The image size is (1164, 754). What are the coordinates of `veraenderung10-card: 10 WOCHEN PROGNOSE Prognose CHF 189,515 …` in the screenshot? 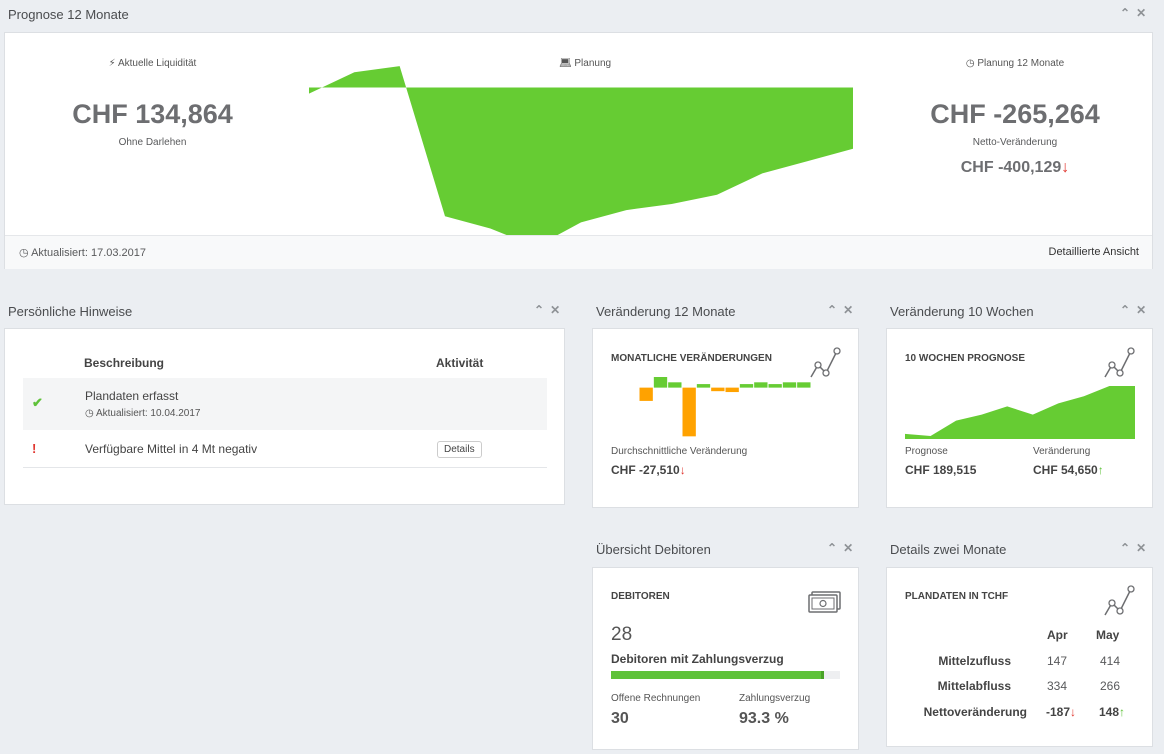 It's located at (1019, 418).